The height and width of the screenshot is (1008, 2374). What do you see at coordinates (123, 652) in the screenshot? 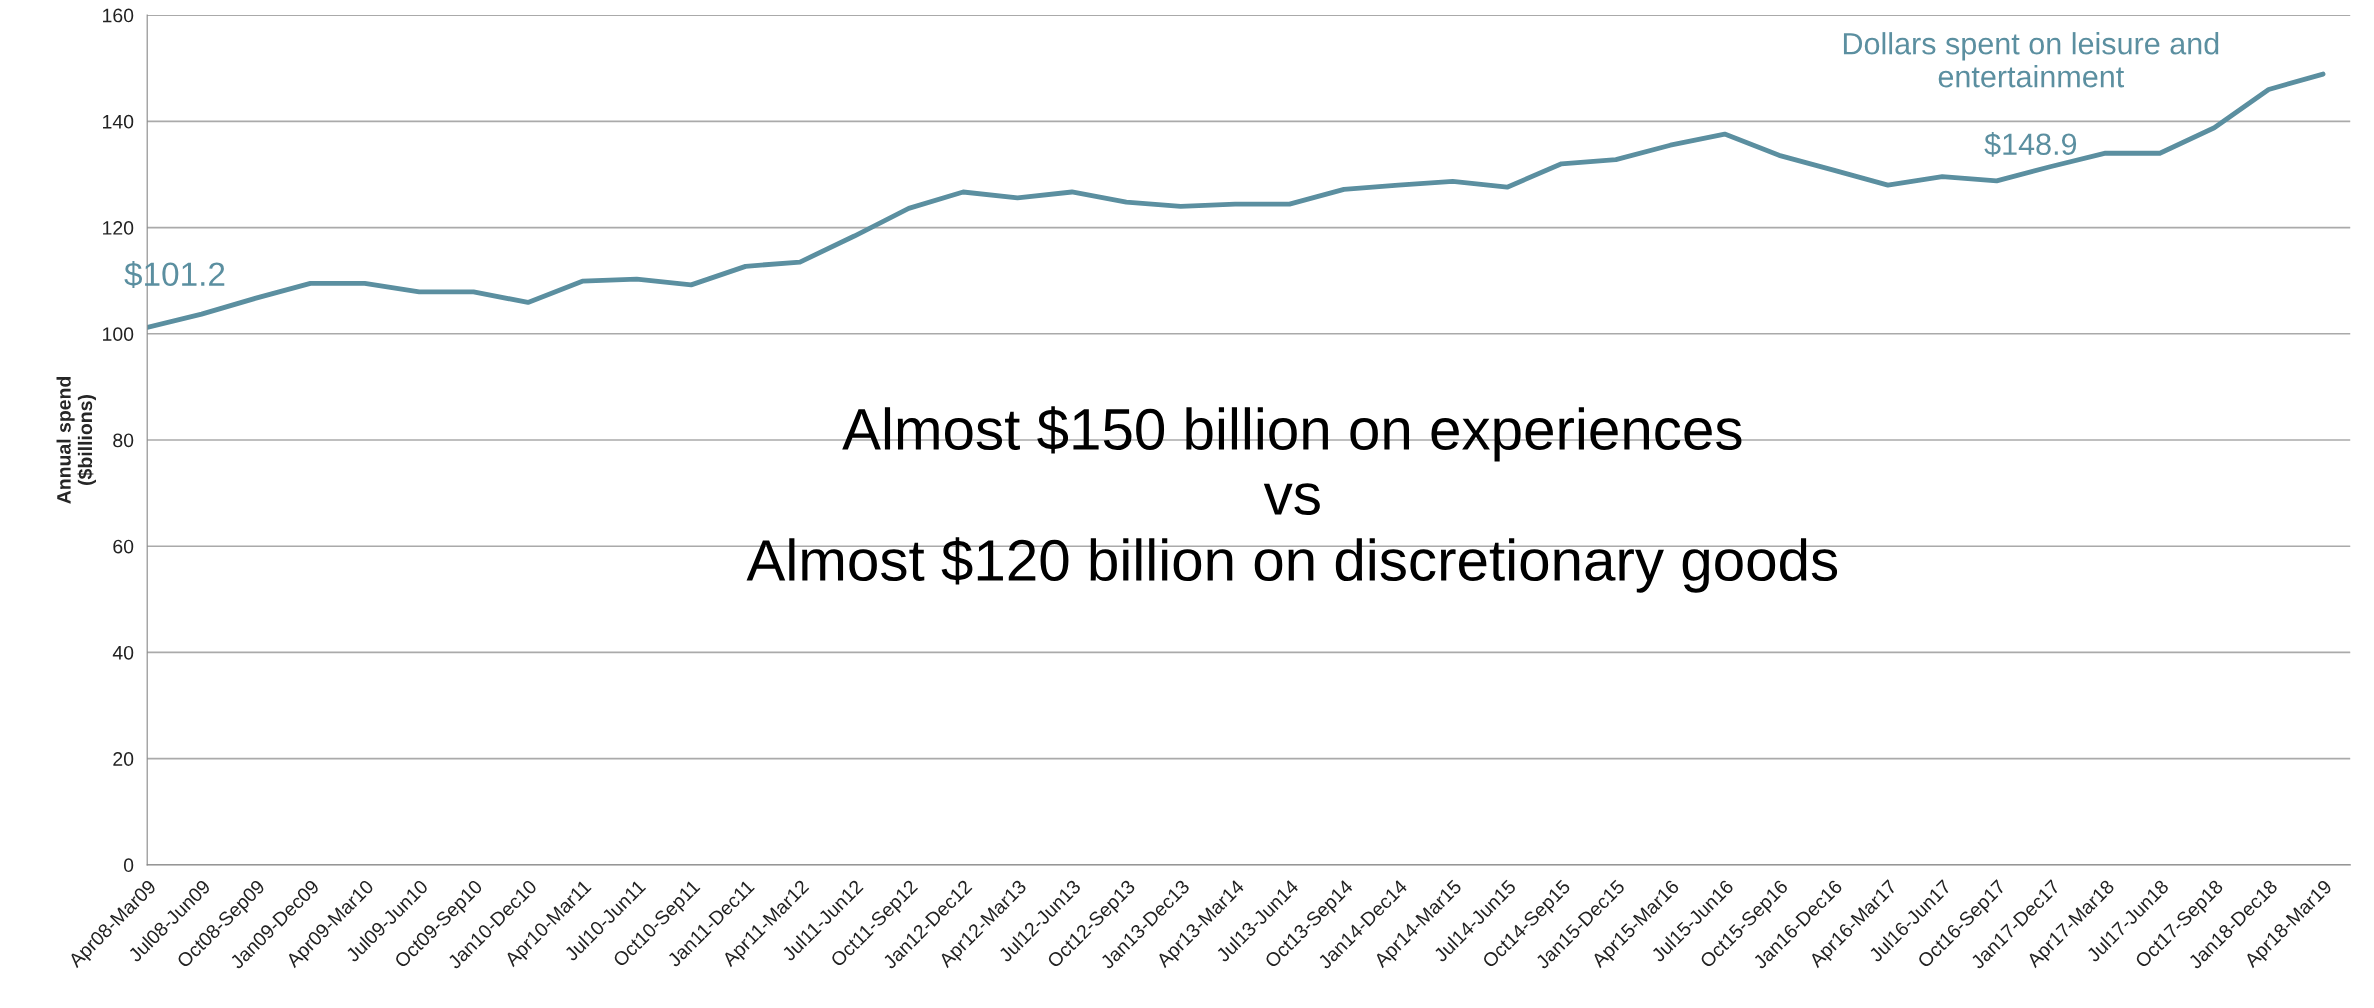
I see `y-tick-label: 40` at bounding box center [123, 652].